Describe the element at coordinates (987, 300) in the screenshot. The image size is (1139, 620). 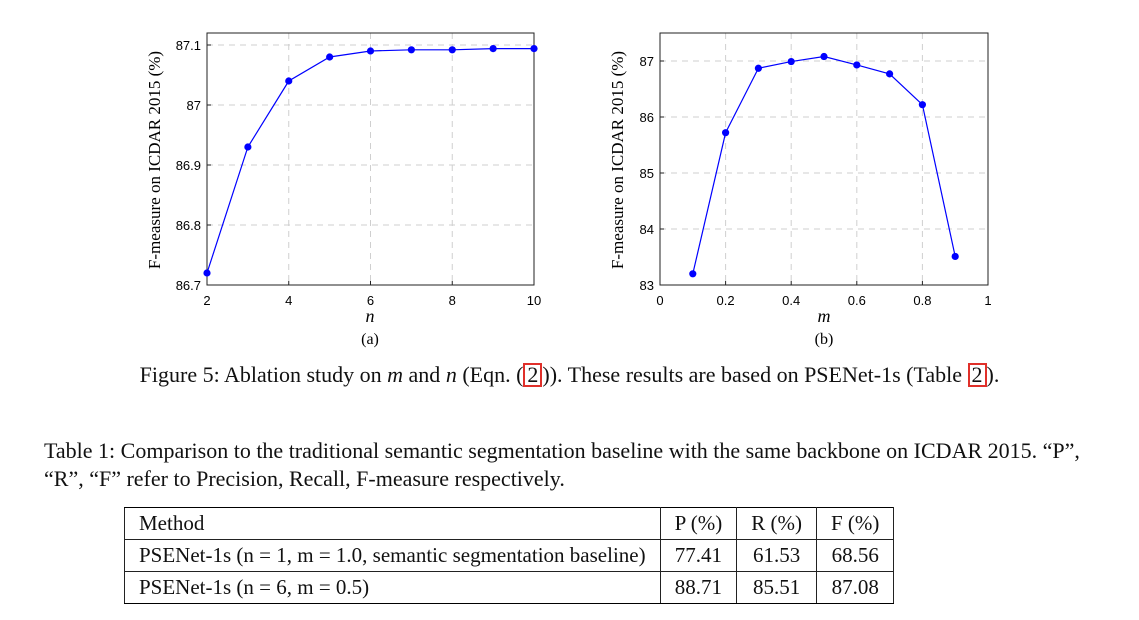
I see `chart-b-xtick-label: 1` at that location.